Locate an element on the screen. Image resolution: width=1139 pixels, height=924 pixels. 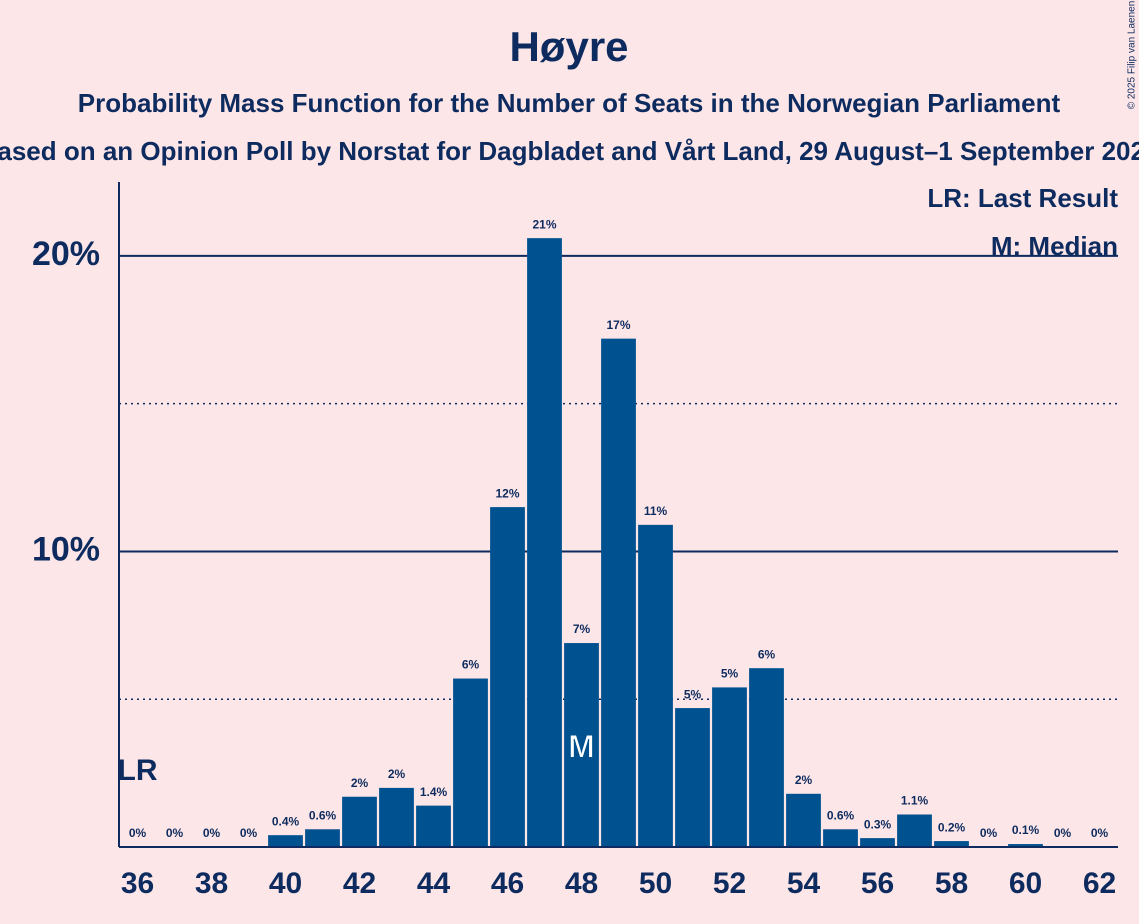
x-tick-label: 60 is located at coordinates (1025, 883).